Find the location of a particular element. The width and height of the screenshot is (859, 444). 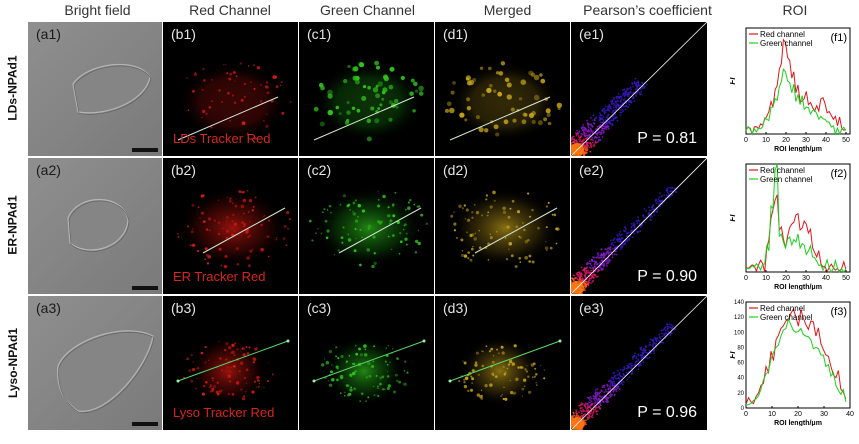

y-tick-label: 140 is located at coordinates (739, 303).